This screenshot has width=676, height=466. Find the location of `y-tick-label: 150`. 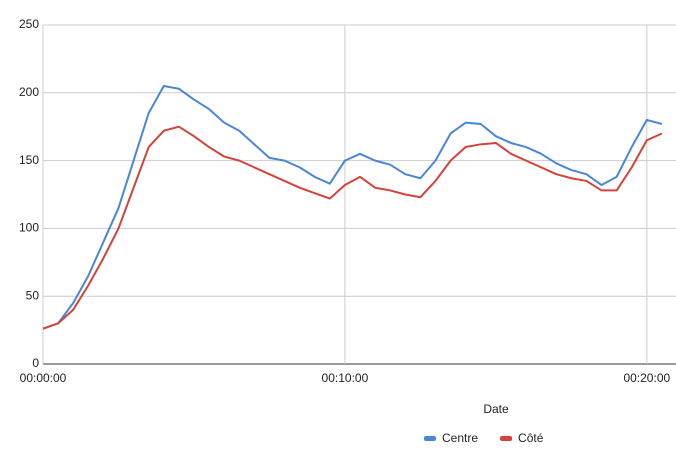

y-tick-label: 150 is located at coordinates (29, 160).